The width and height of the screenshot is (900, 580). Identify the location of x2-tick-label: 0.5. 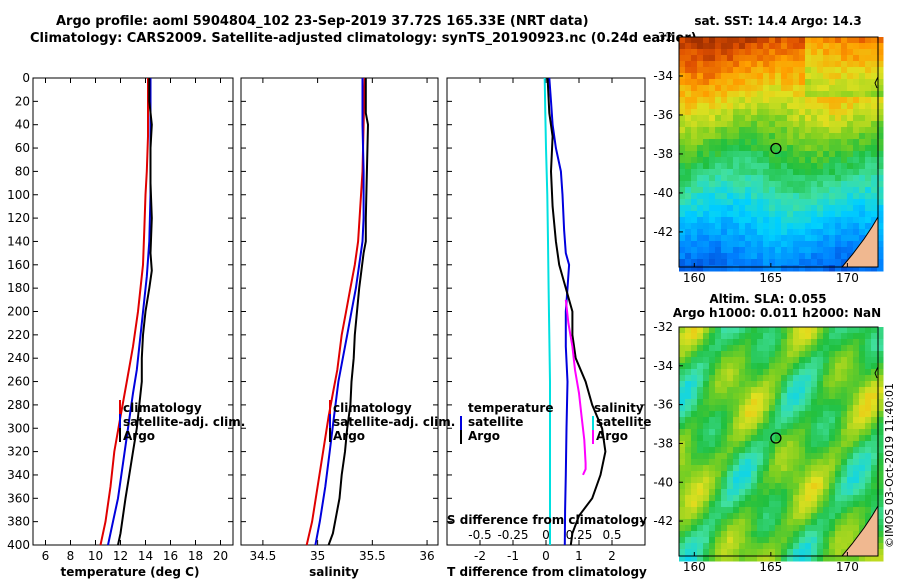
(611, 535).